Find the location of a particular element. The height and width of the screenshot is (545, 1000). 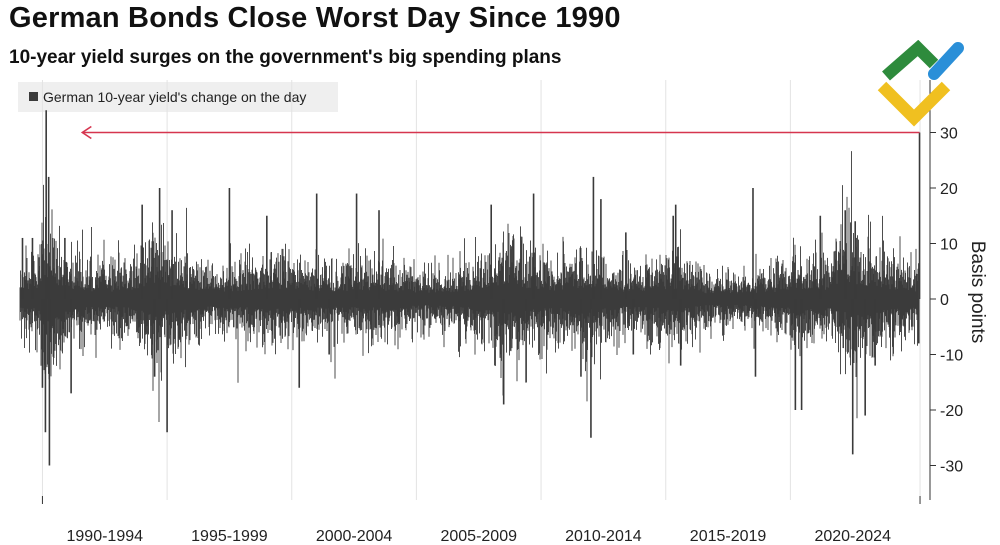

brand-logo-icon is located at coordinates (920, 83).